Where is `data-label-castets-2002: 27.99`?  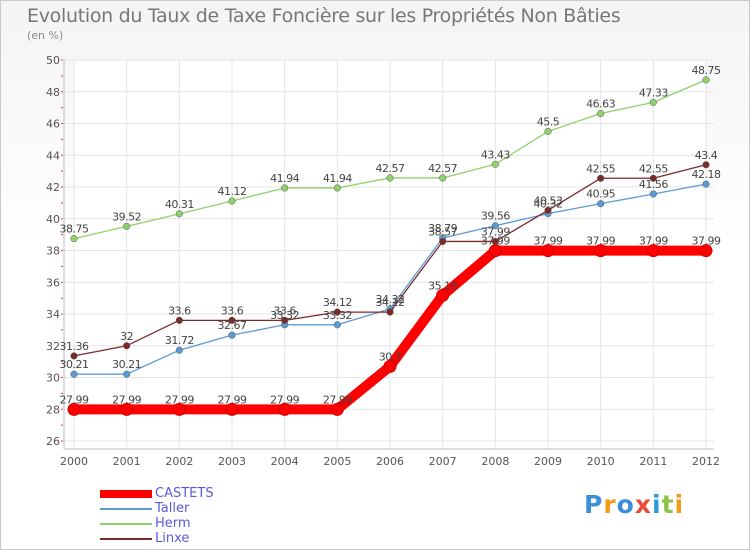
data-label-castets-2002: 27.99 is located at coordinates (179, 399).